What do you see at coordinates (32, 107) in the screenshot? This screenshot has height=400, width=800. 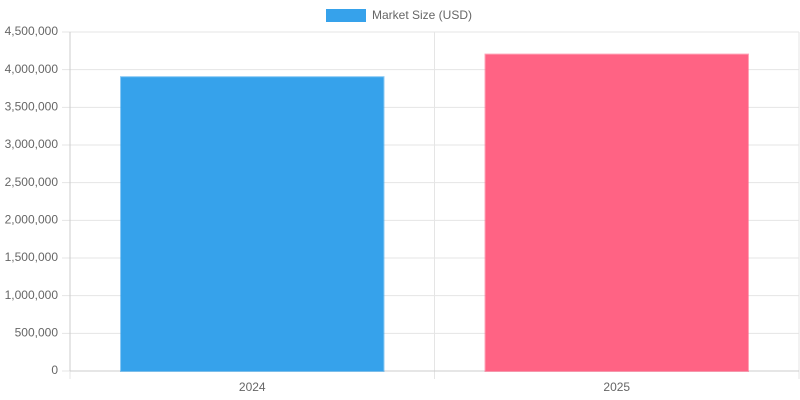 I see `y-tick-label: 3,500,000` at bounding box center [32, 107].